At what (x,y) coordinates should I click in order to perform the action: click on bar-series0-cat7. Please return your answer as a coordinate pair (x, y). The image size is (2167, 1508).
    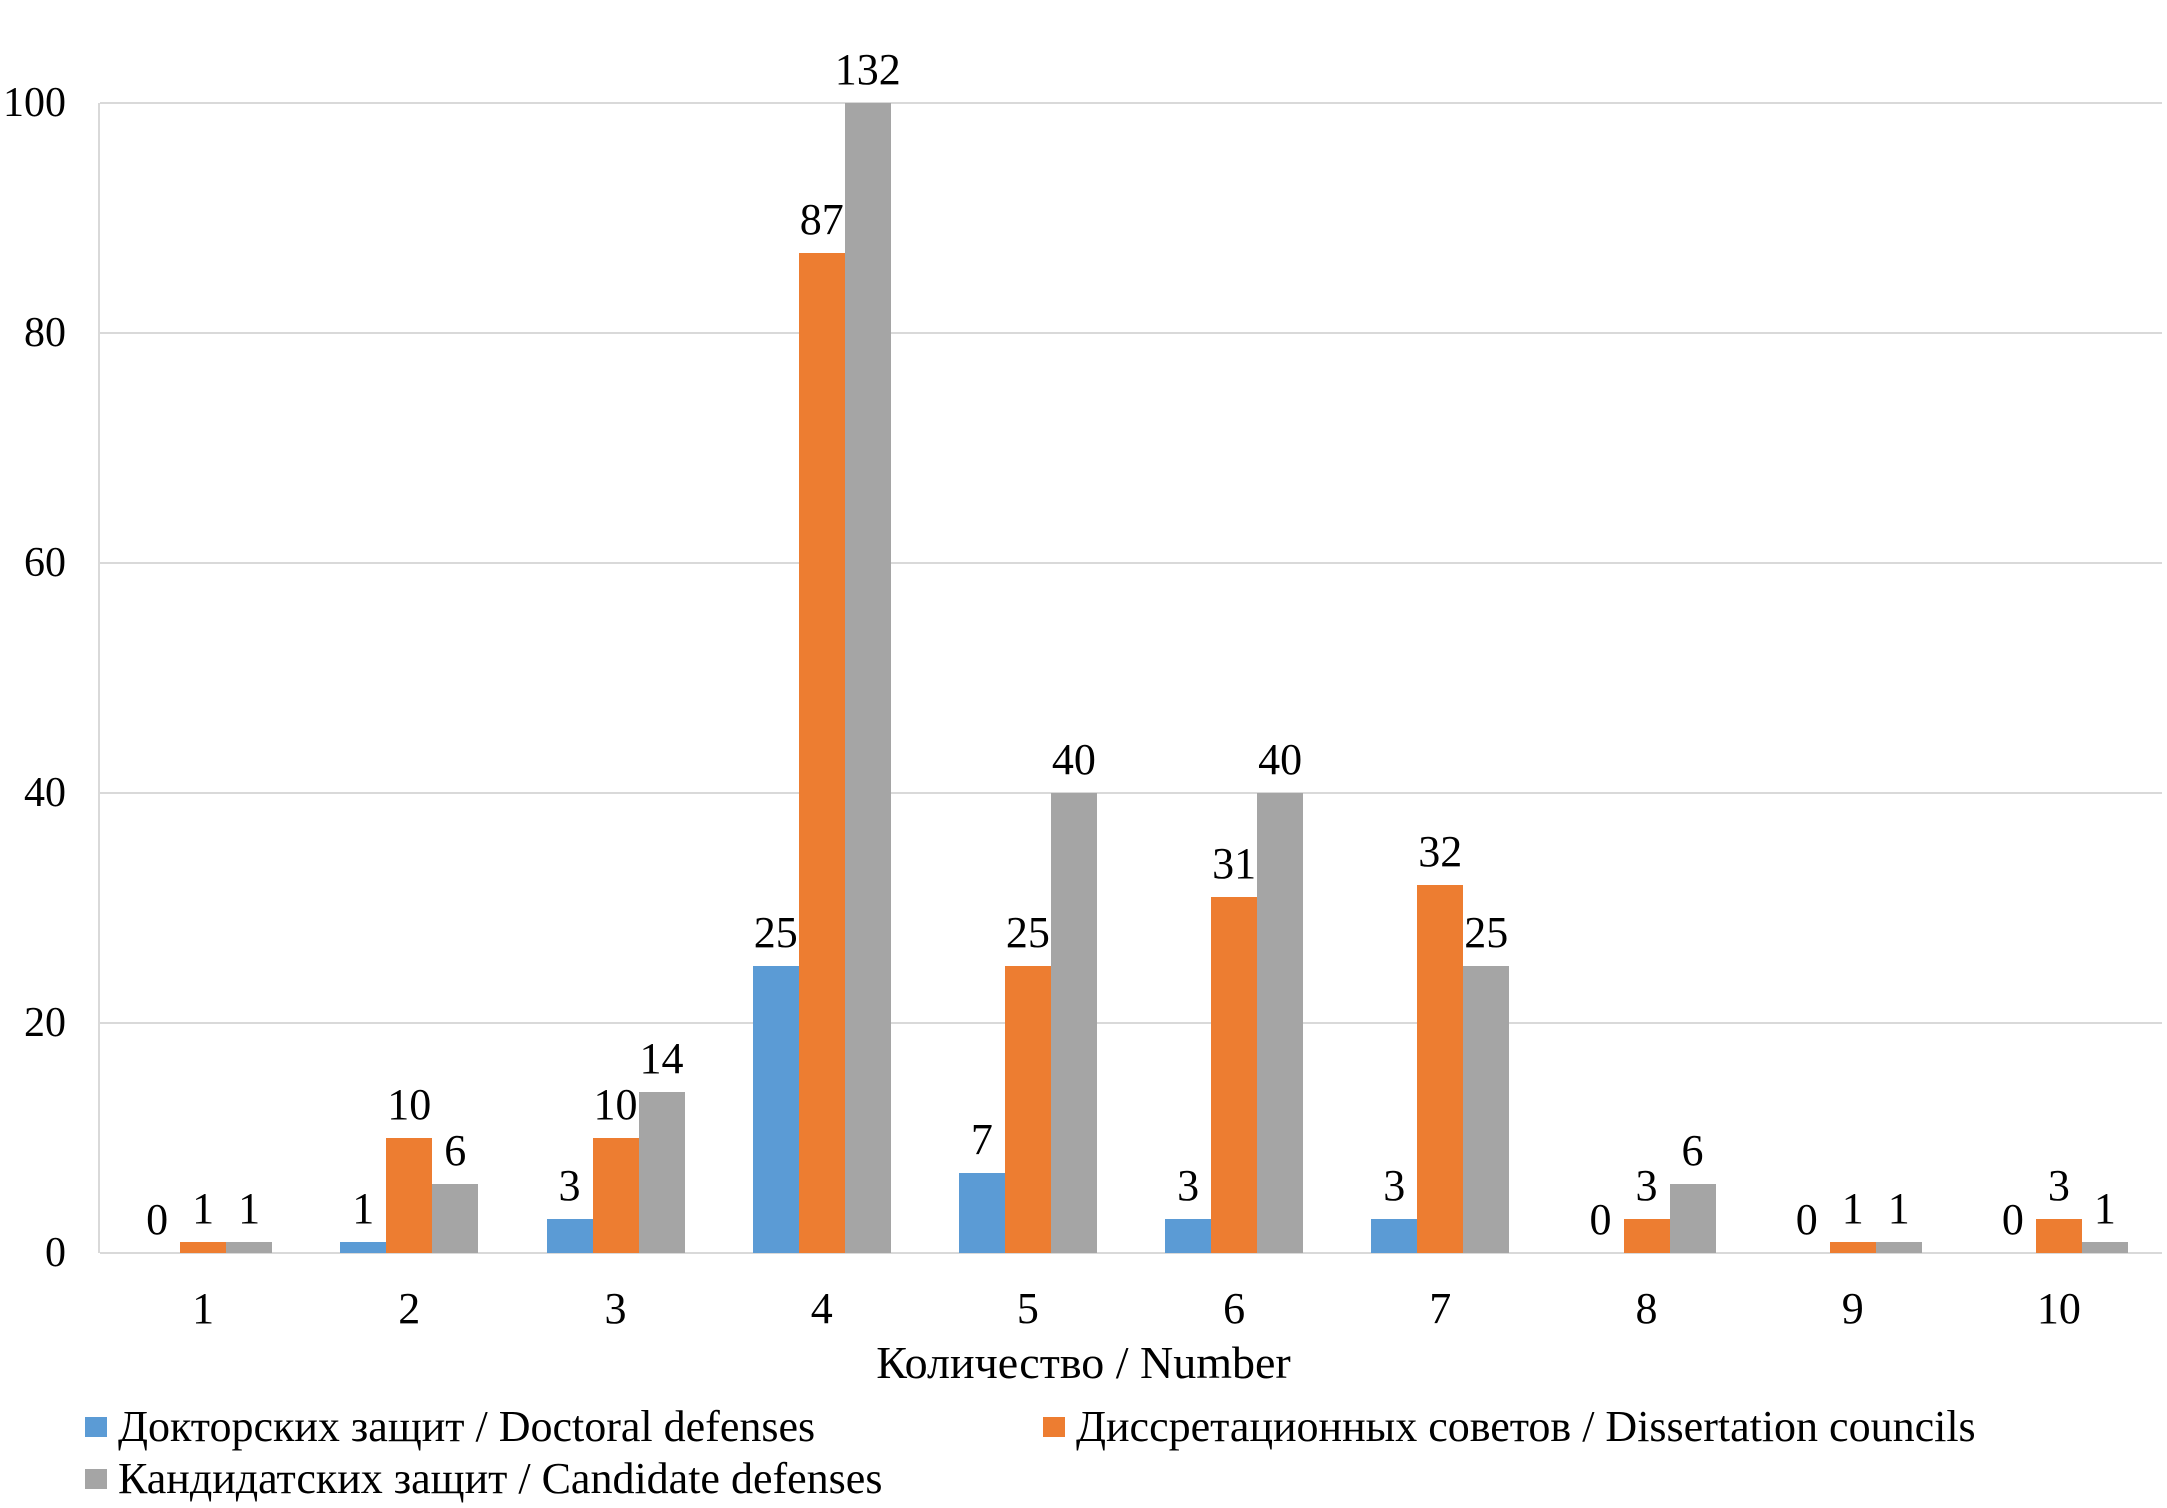
    Looking at the image, I should click on (1394, 1235).